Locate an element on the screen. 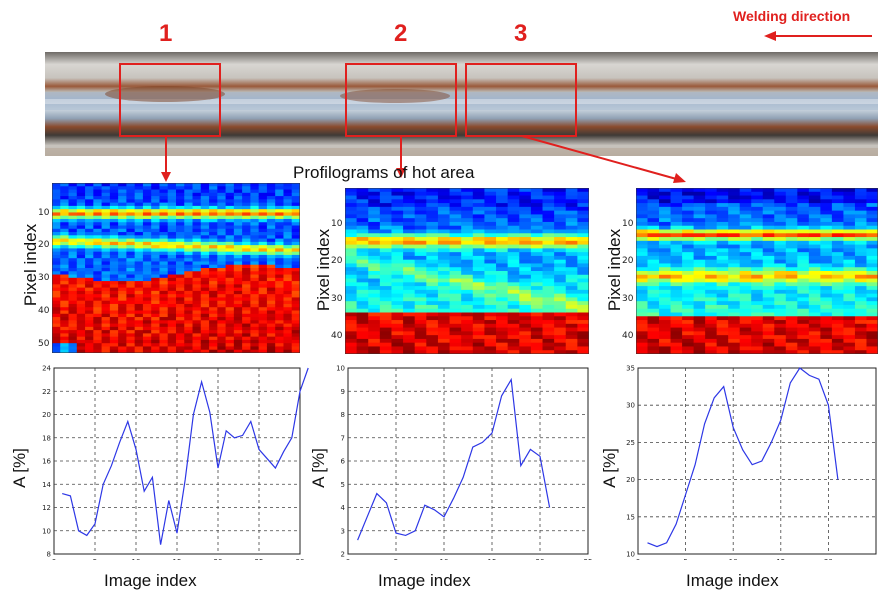 The image size is (878, 596). y-tick-label: 16 is located at coordinates (46, 462).